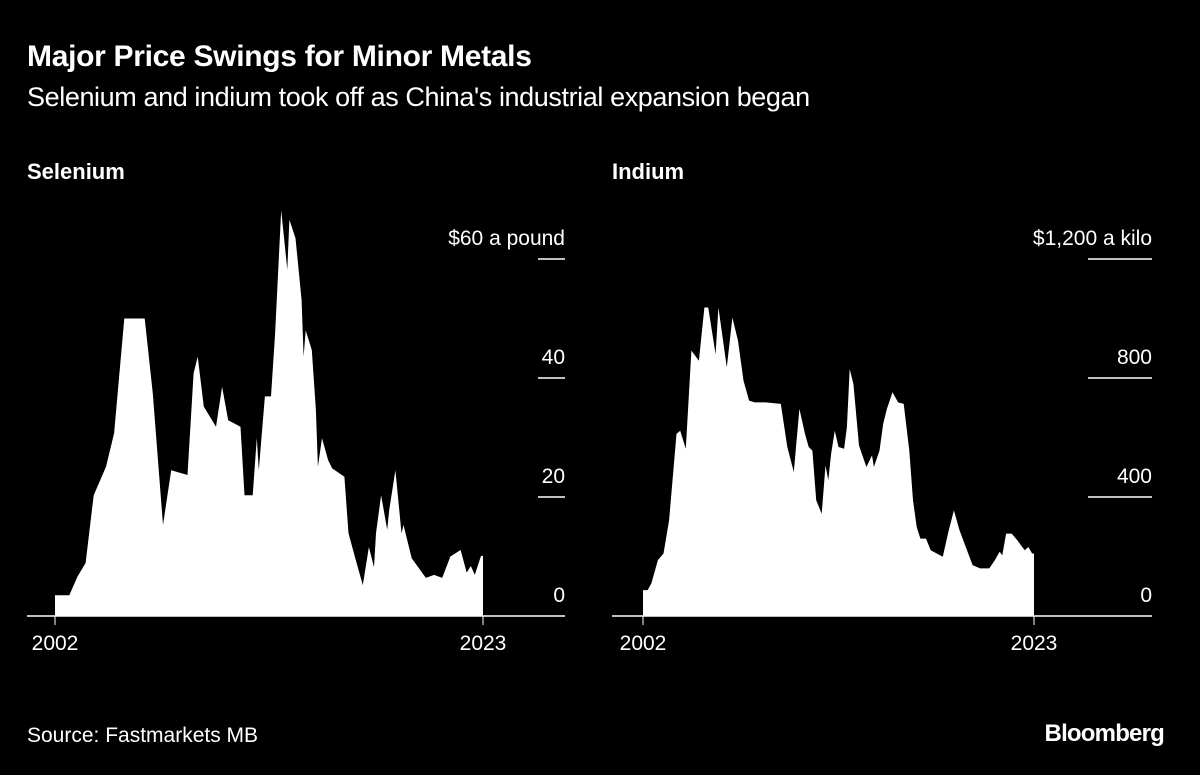 The width and height of the screenshot is (1200, 775). I want to click on panel-title-indium: Indium, so click(648, 171).